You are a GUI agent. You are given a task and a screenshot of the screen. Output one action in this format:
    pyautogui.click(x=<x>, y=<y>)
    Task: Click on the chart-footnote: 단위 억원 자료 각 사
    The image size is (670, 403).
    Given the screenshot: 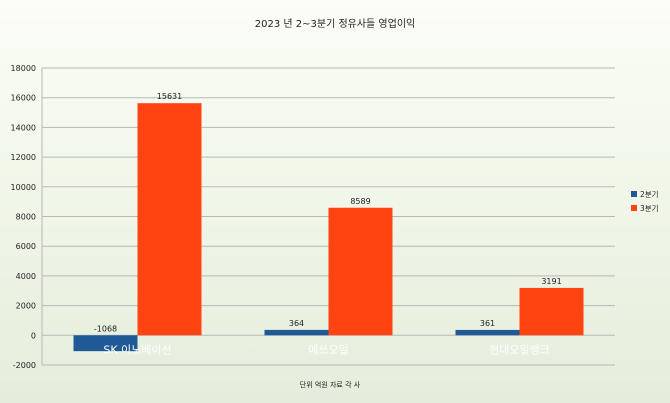 What is the action you would take?
    pyautogui.click(x=330, y=384)
    